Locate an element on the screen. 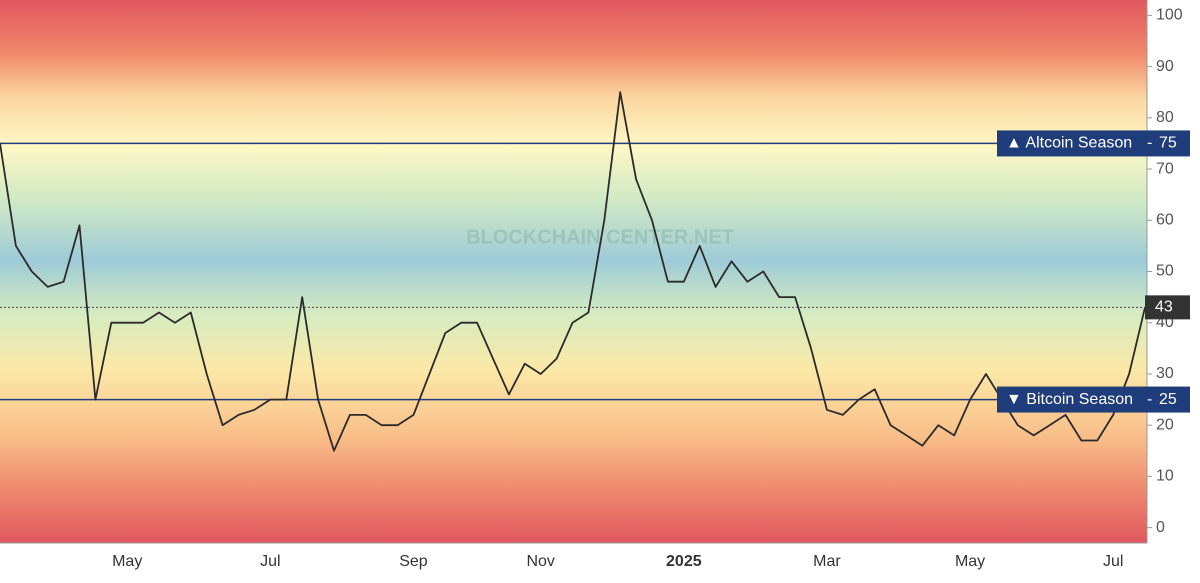  y-tick-label: 70 is located at coordinates (1165, 168).